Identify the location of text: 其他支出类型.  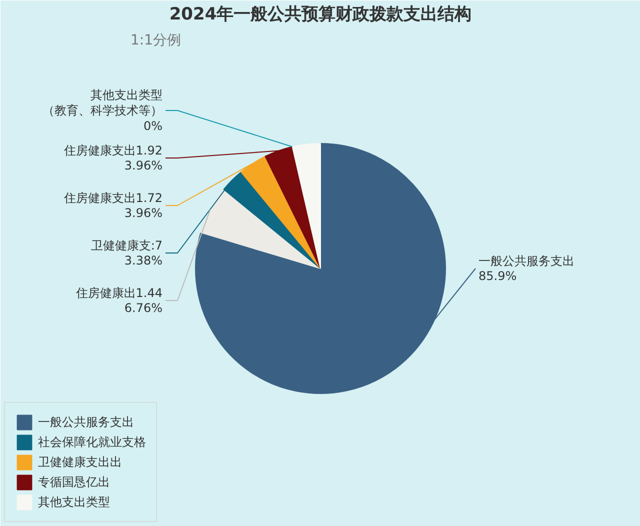
(74, 502).